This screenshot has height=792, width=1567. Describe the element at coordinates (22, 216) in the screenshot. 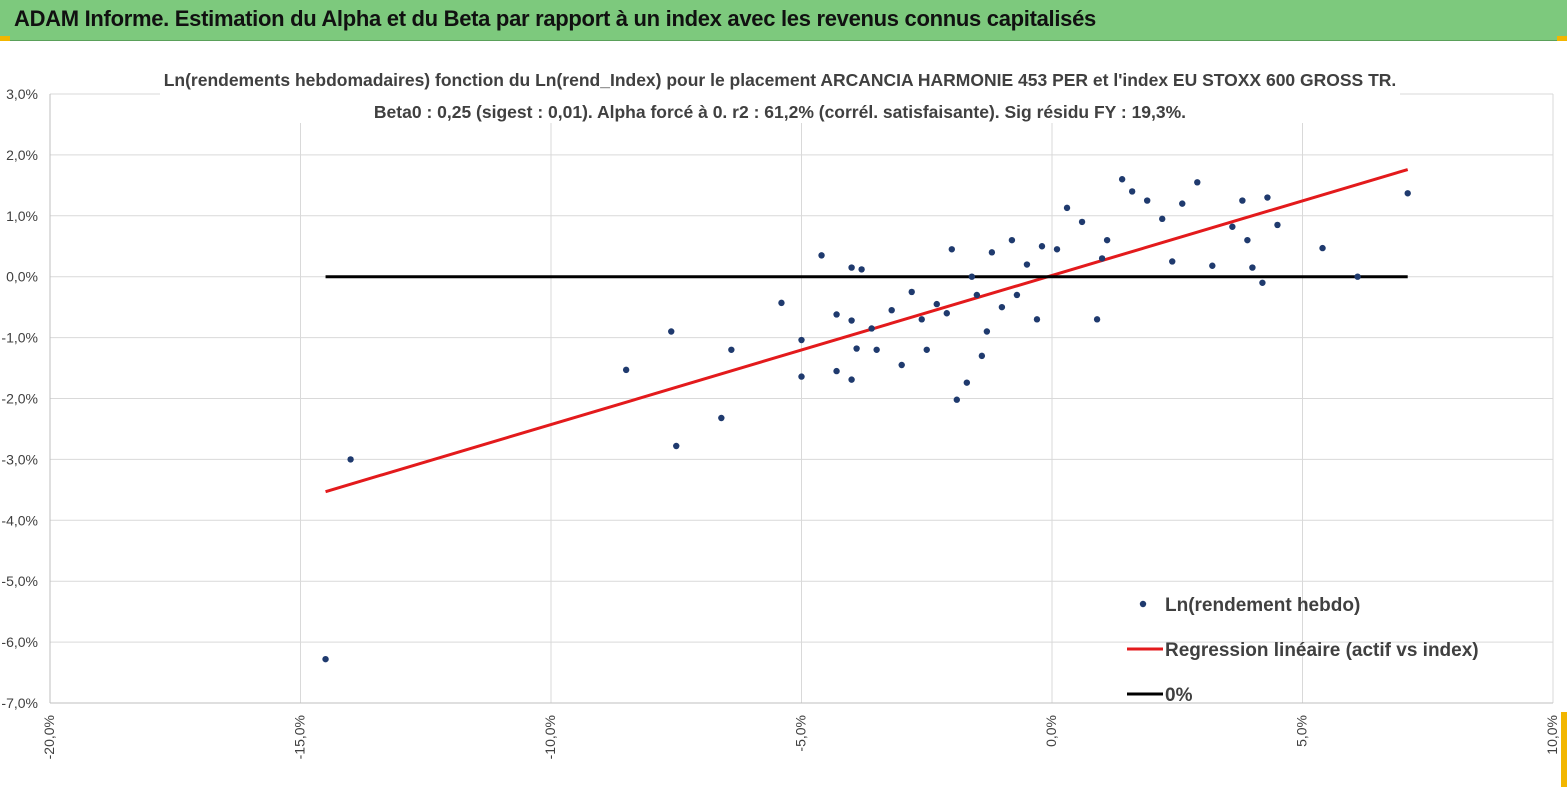

I see `y-tick-label: 1,0%` at that location.